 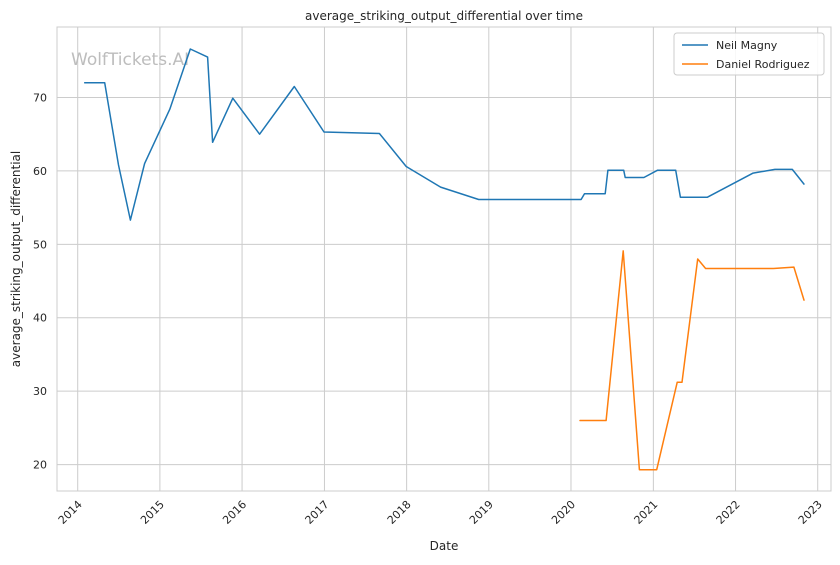 I want to click on legend-box, so click(x=749, y=54).